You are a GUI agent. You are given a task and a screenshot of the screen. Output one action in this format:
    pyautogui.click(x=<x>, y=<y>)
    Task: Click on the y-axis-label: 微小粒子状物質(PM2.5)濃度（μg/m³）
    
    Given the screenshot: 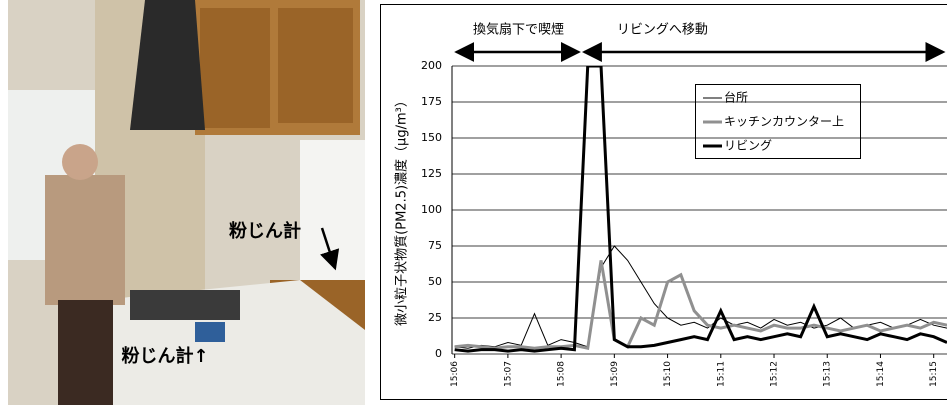 What is the action you would take?
    pyautogui.click(x=402, y=210)
    